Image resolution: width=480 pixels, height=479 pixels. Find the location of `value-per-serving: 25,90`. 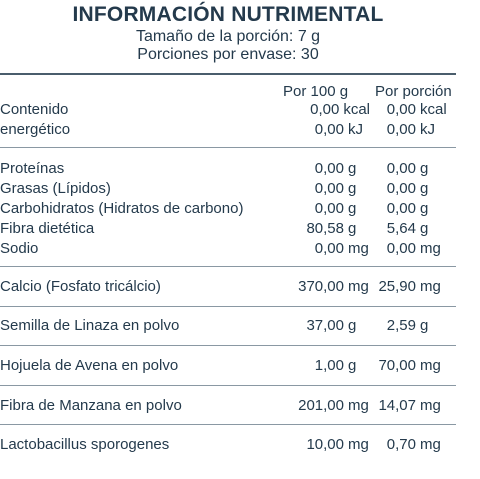

value-per-serving: 25,90 is located at coordinates (397, 286).